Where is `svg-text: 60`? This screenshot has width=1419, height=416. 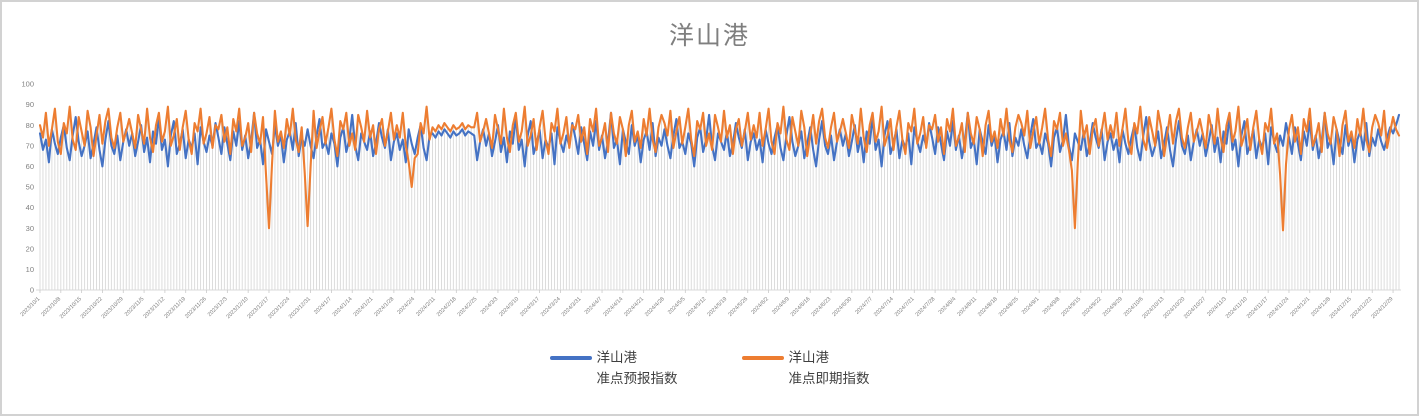 svg-text: 60 is located at coordinates (30, 166).